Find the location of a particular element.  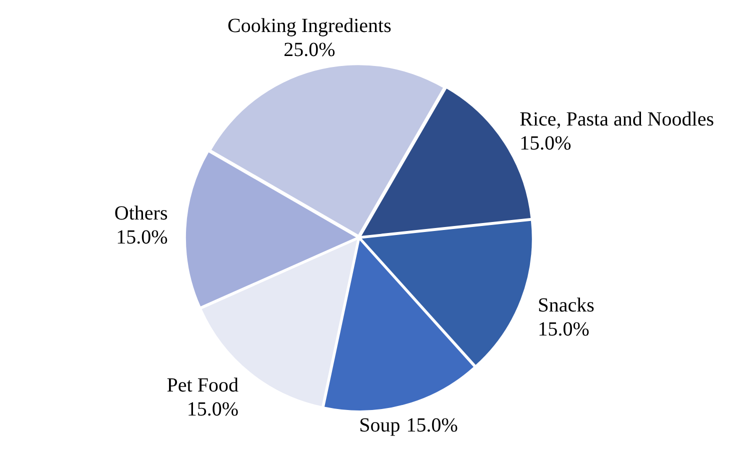

slice-label: Pet Food is located at coordinates (202, 385).